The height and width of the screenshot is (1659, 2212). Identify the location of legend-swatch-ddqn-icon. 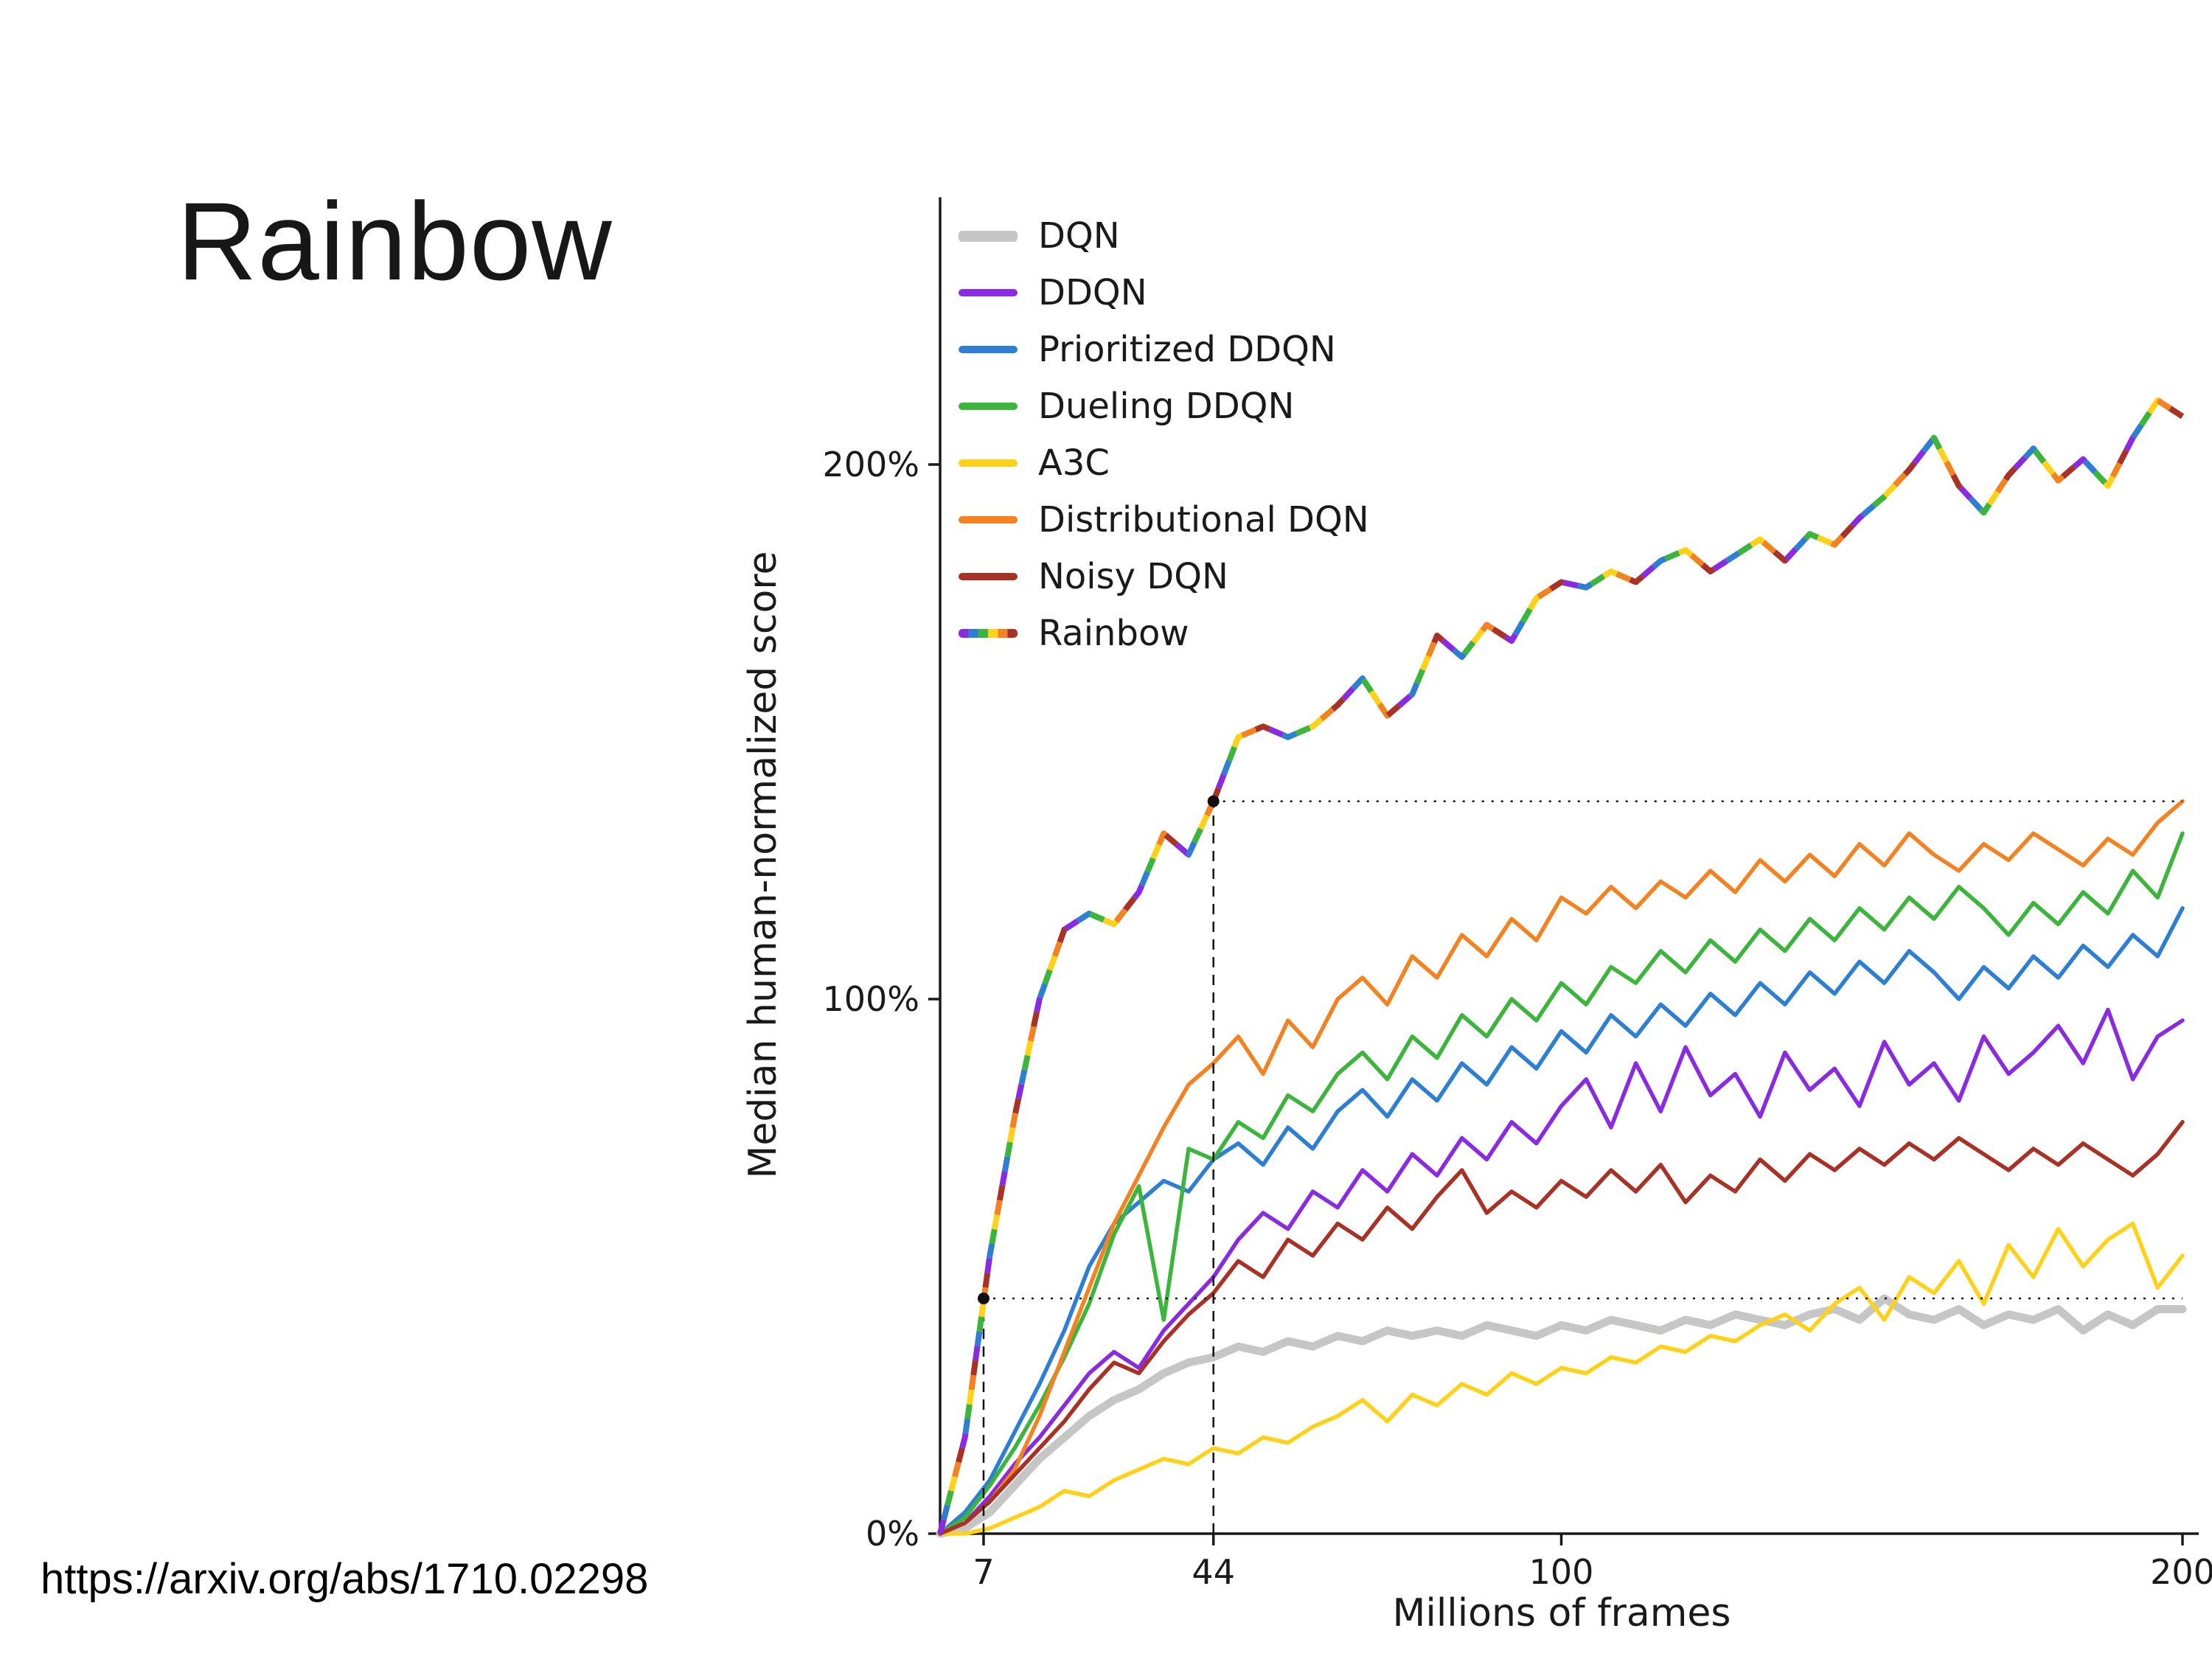
(988, 292).